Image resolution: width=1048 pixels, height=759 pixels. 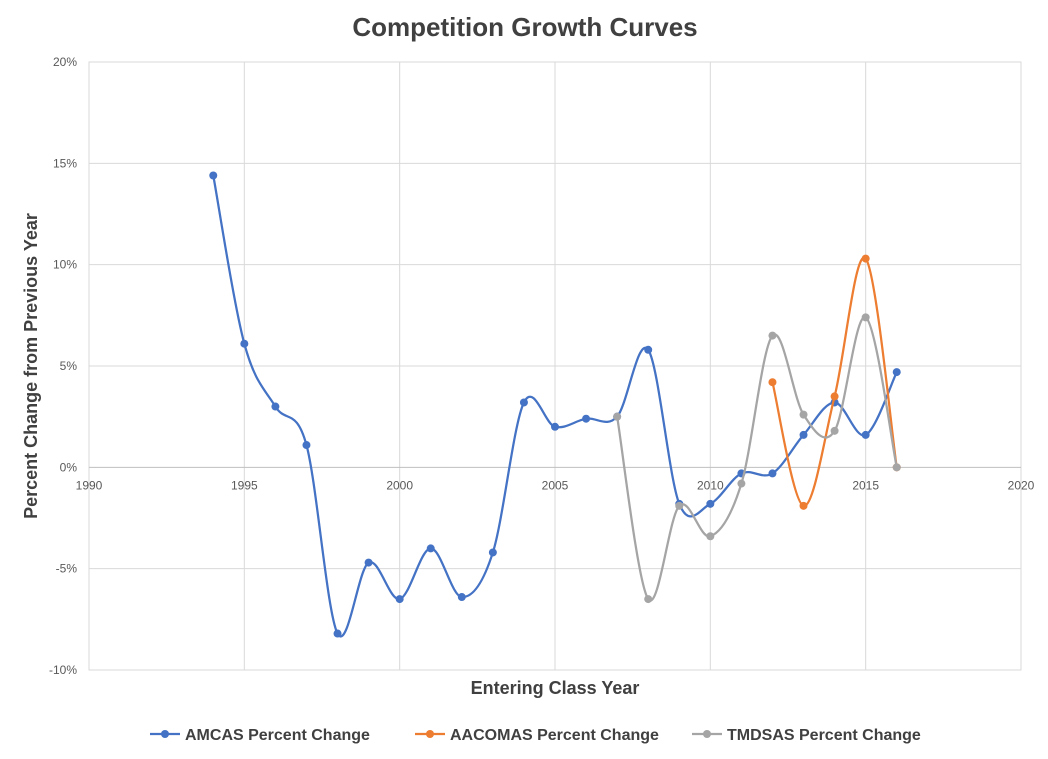 What do you see at coordinates (865, 485) in the screenshot?
I see `x-tick-label: 2015` at bounding box center [865, 485].